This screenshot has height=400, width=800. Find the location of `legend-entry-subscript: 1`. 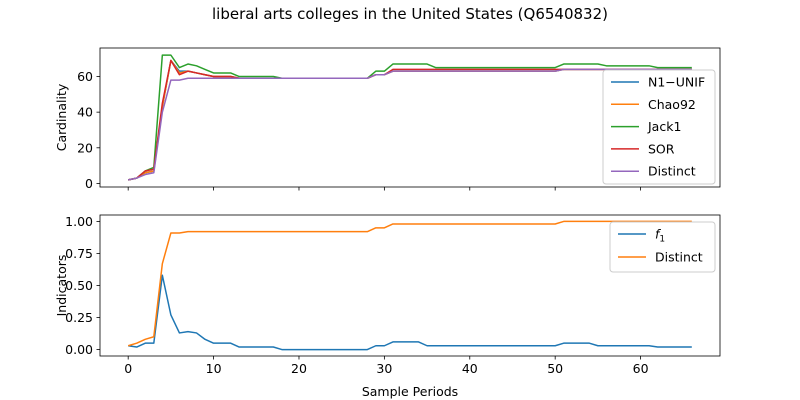

legend-entry-subscript: 1 is located at coordinates (662, 240).